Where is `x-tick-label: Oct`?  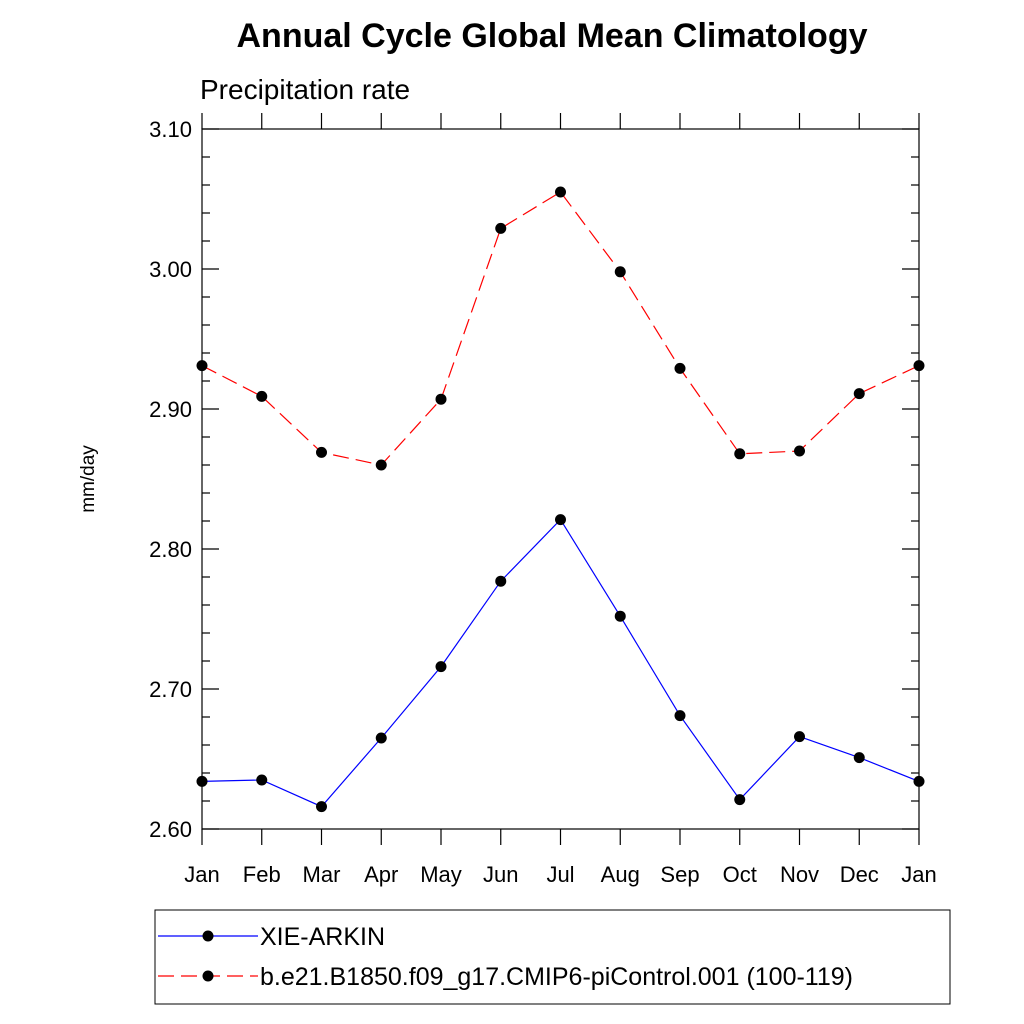 x-tick-label: Oct is located at coordinates (740, 874).